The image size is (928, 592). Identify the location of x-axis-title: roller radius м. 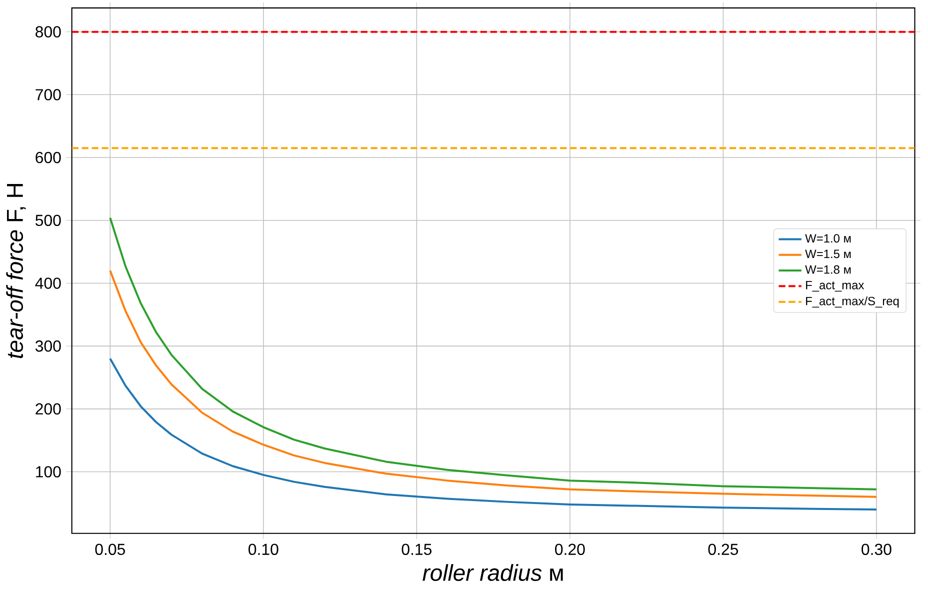
(492, 573).